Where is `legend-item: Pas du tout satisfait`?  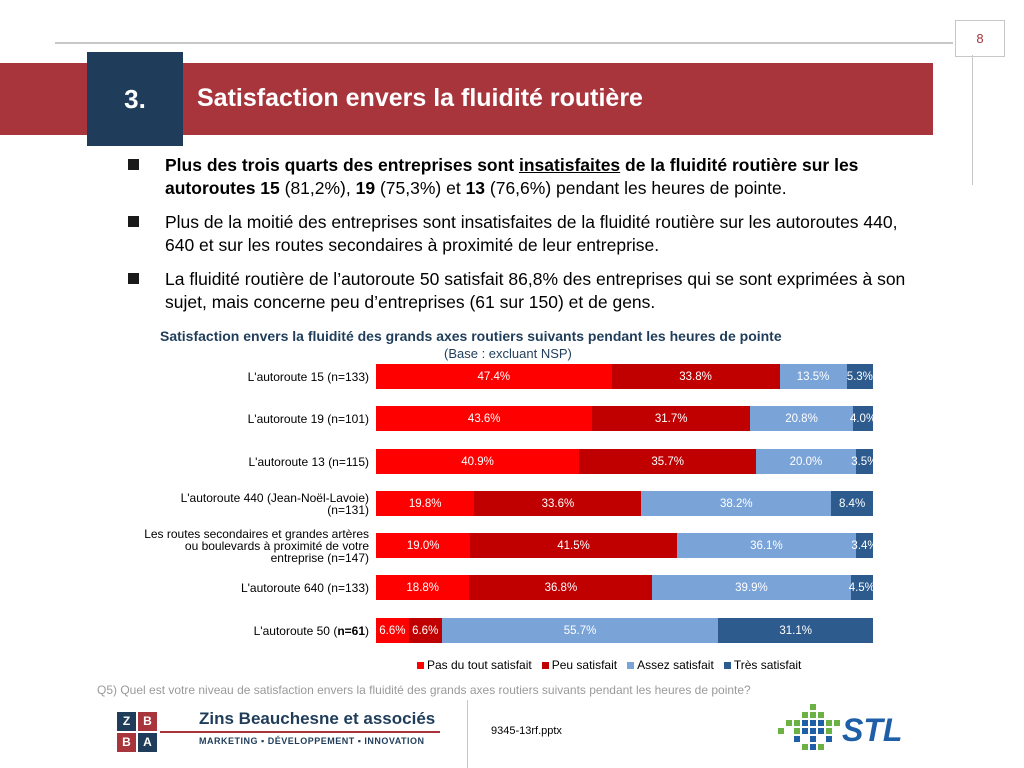 legend-item: Pas du tout satisfait is located at coordinates (474, 665).